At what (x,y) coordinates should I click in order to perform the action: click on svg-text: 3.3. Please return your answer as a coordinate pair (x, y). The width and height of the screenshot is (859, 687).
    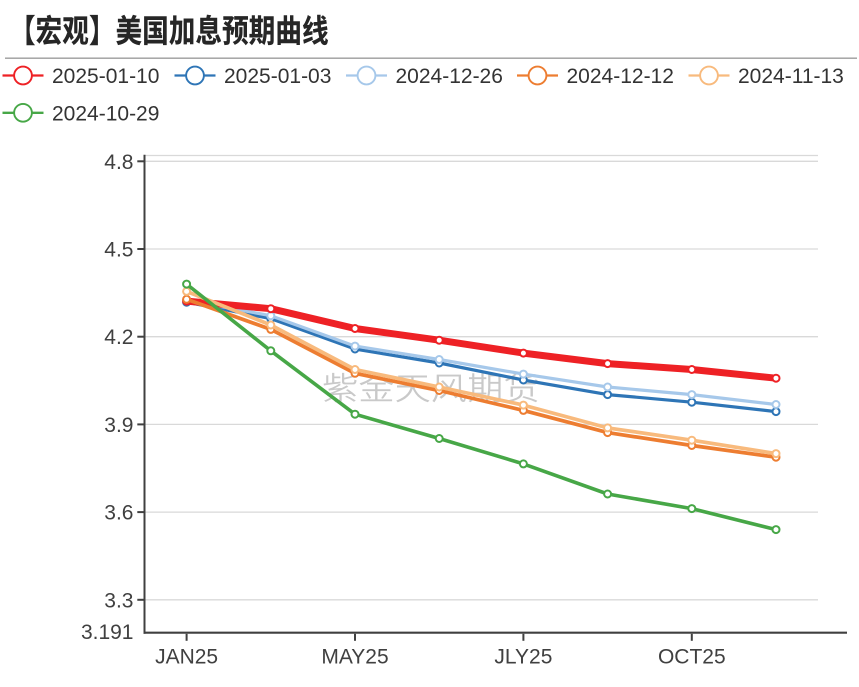
    Looking at the image, I should click on (118, 600).